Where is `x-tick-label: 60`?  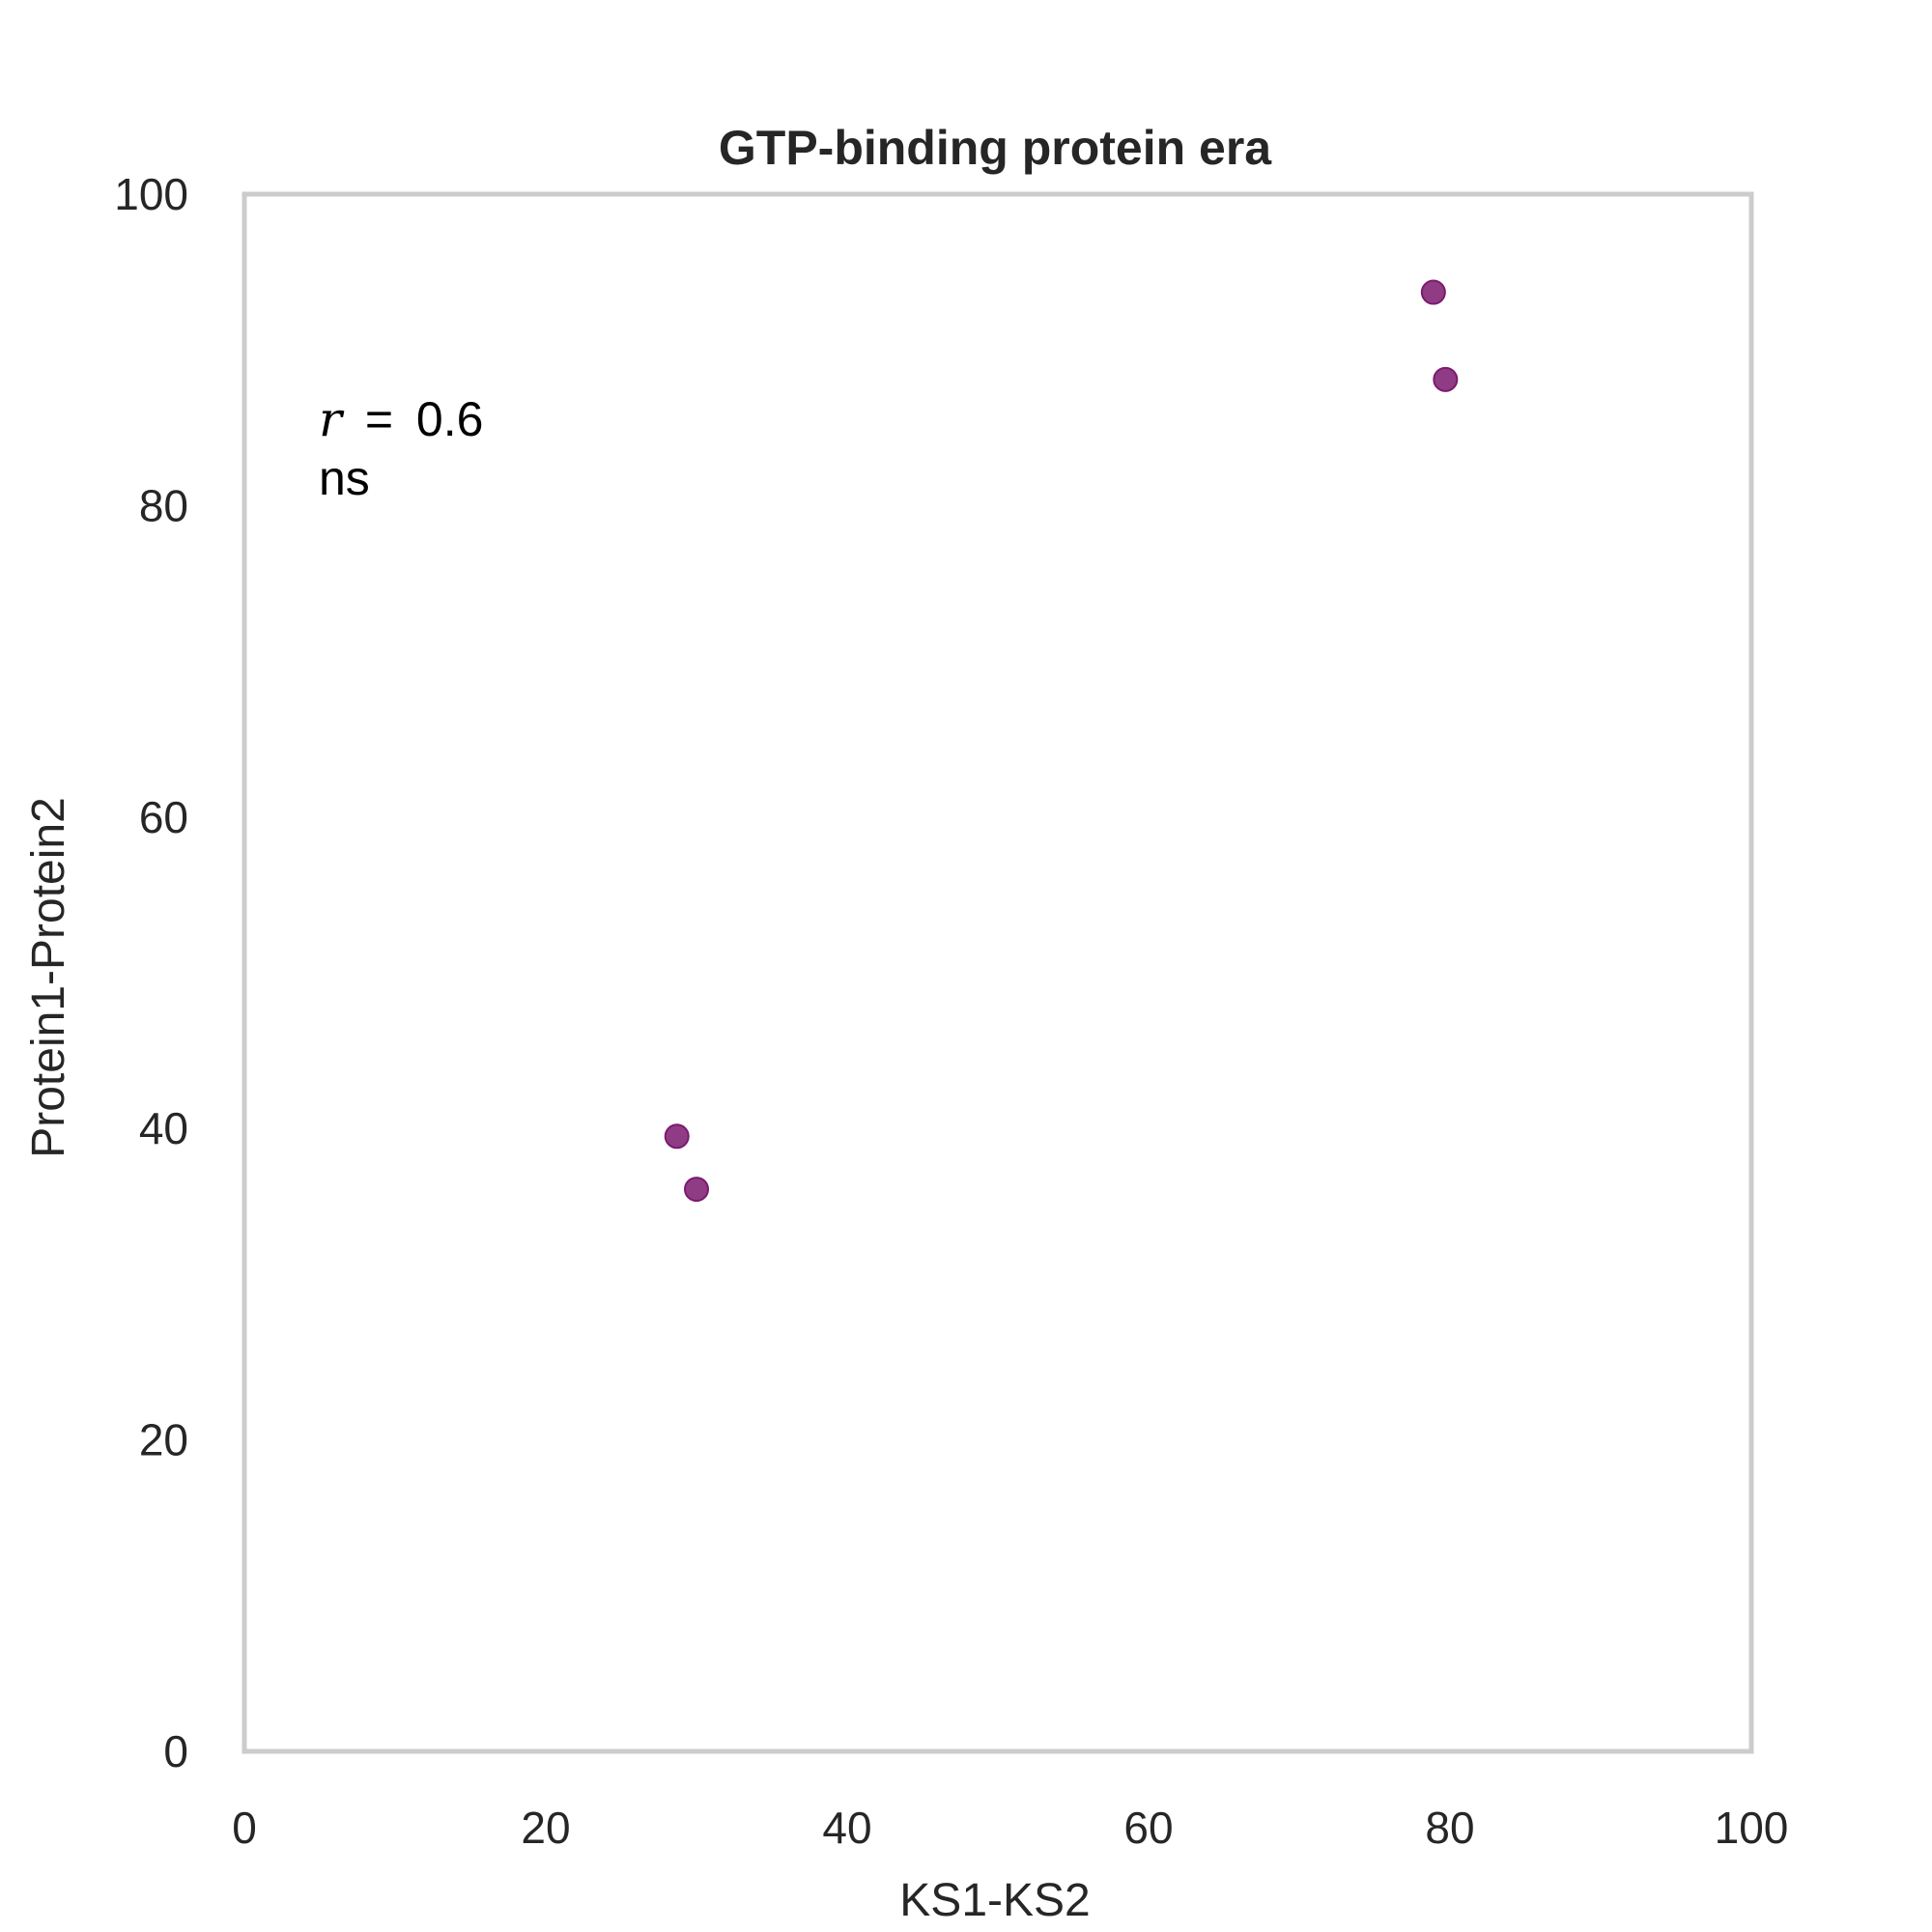 x-tick-label: 60 is located at coordinates (1148, 1828).